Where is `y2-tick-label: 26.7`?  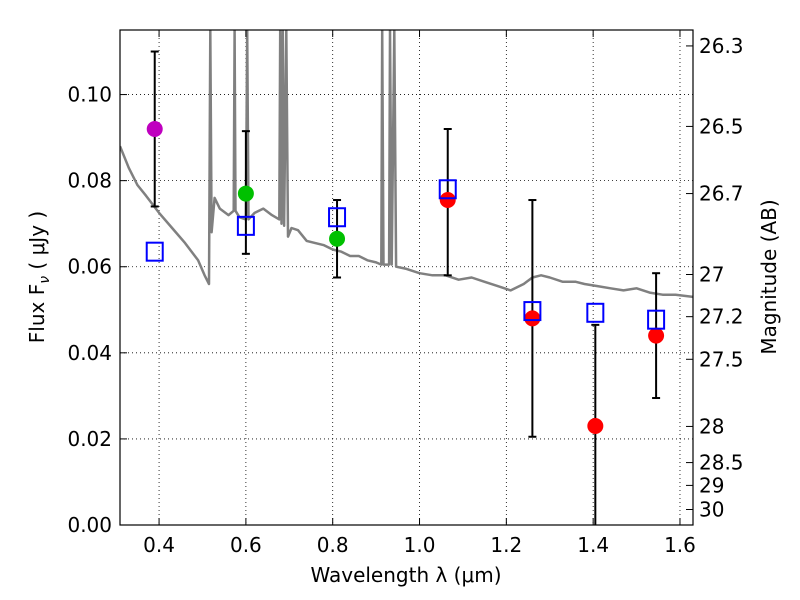
y2-tick-label: 26.7 is located at coordinates (721, 194).